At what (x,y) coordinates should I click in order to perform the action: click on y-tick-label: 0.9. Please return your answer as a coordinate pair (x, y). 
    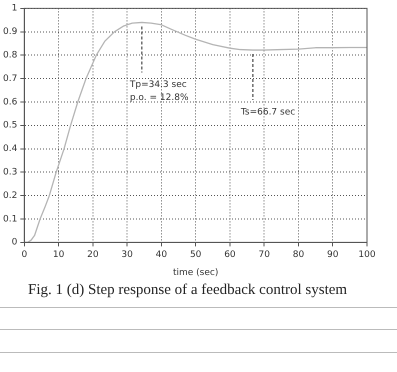
    Looking at the image, I should click on (10, 32).